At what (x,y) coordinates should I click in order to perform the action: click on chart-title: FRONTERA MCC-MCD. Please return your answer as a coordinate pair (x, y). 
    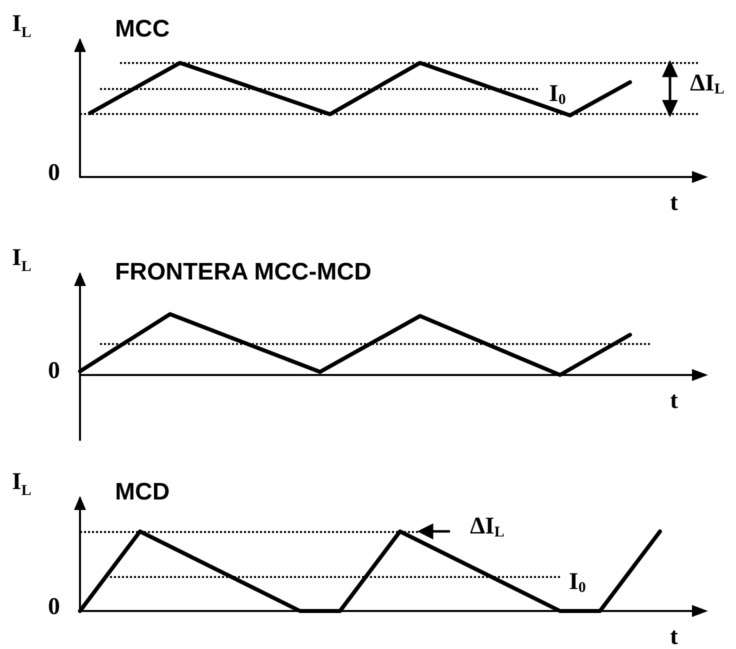
    Looking at the image, I should click on (243, 272).